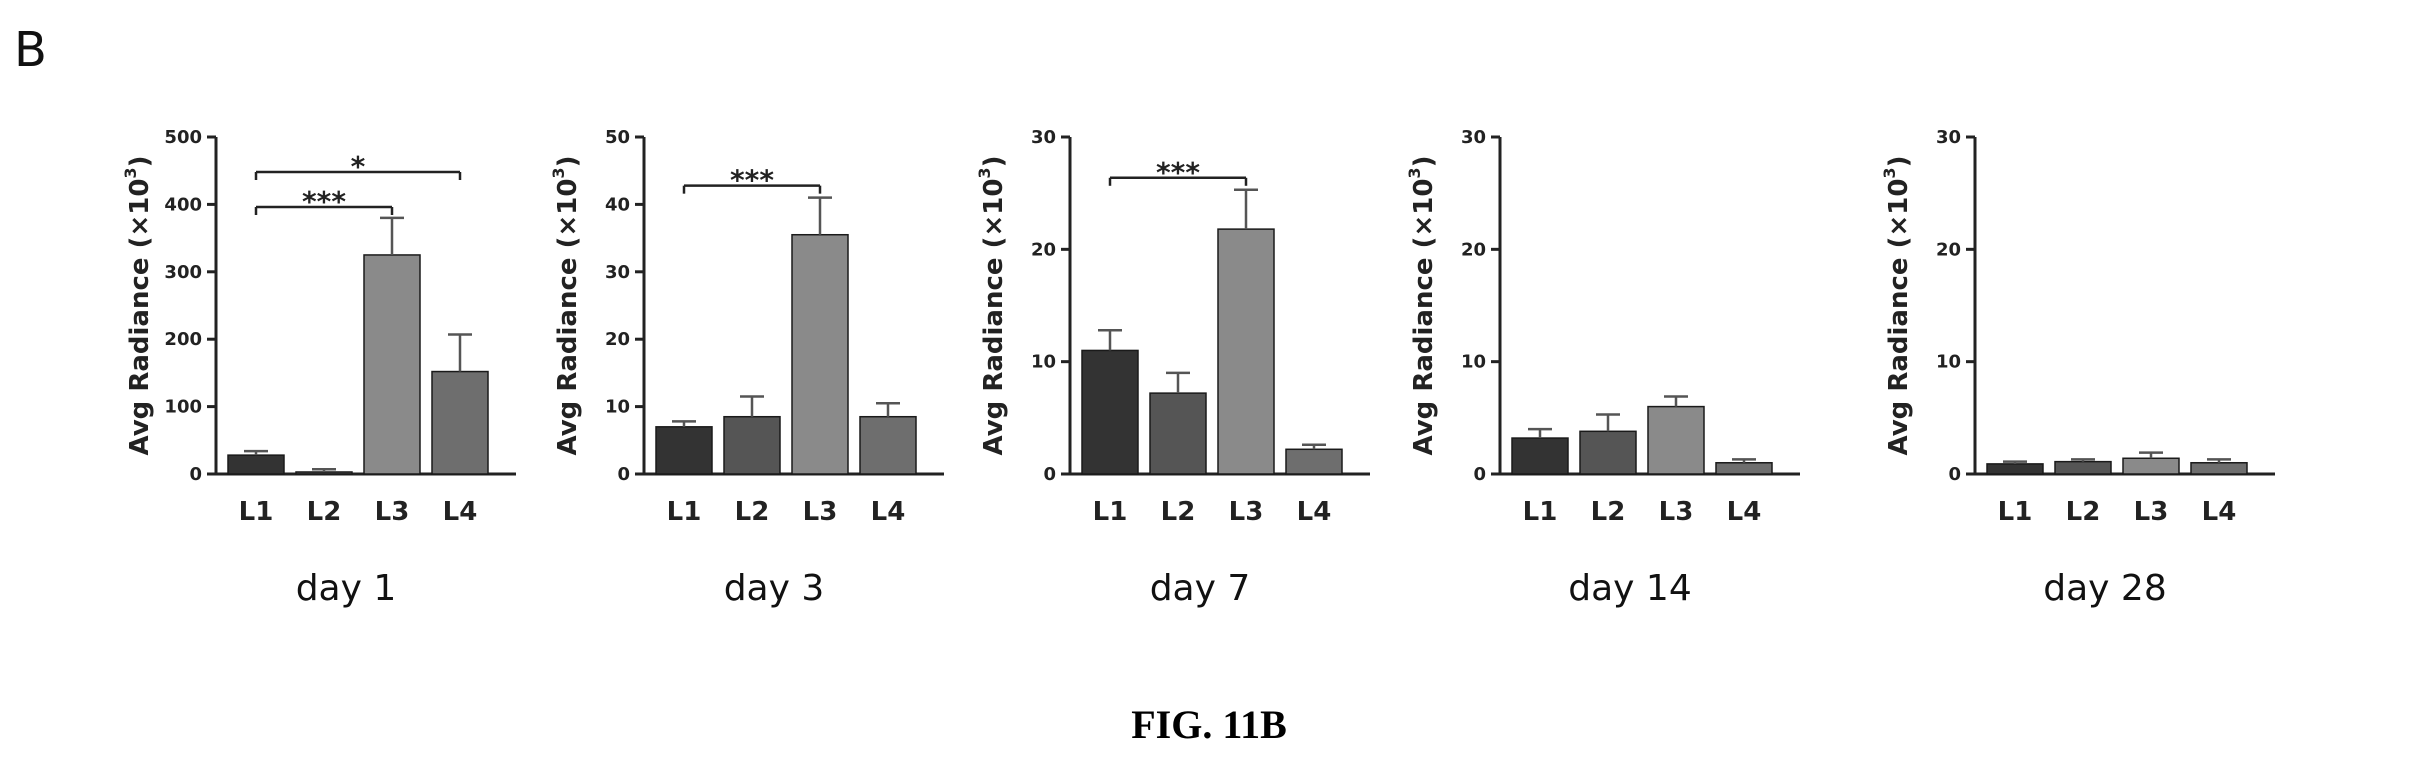 The width and height of the screenshot is (2418, 766). Describe the element at coordinates (183, 407) in the screenshot. I see `y-tick-label: 100` at that location.